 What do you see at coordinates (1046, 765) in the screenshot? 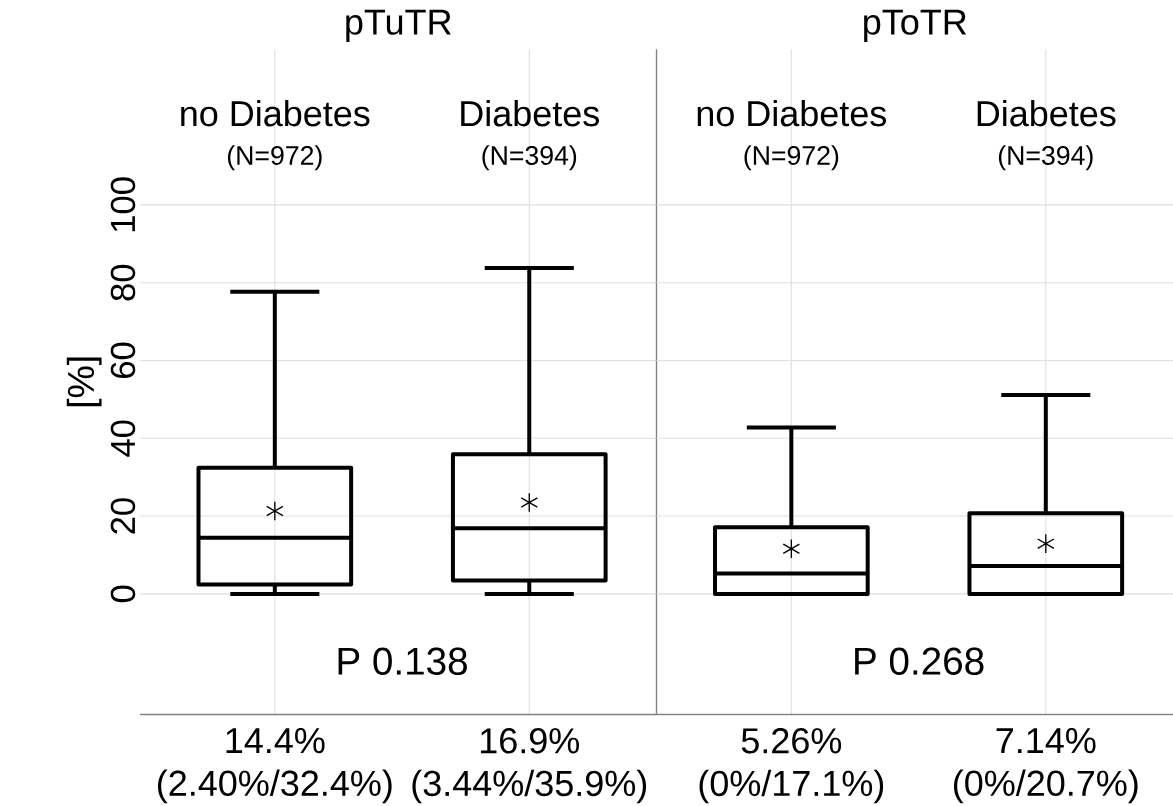
I see `text: 7.14% (0%/20.7%)` at bounding box center [1046, 765].